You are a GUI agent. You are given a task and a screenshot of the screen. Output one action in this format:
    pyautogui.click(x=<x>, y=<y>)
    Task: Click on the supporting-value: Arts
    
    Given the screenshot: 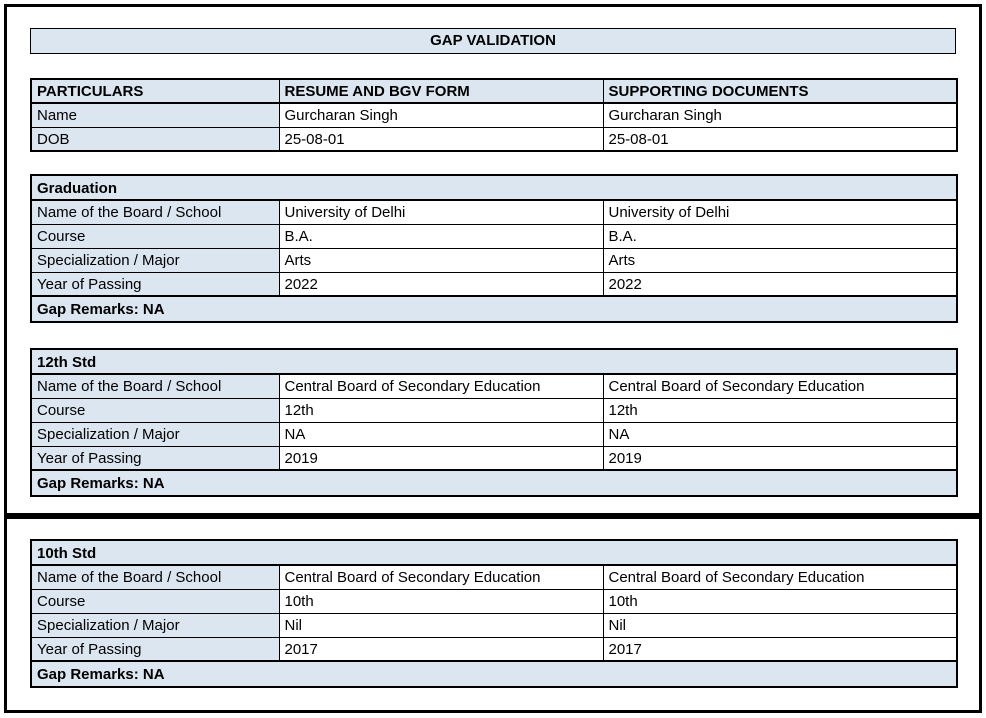 What is the action you would take?
    pyautogui.click(x=780, y=260)
    